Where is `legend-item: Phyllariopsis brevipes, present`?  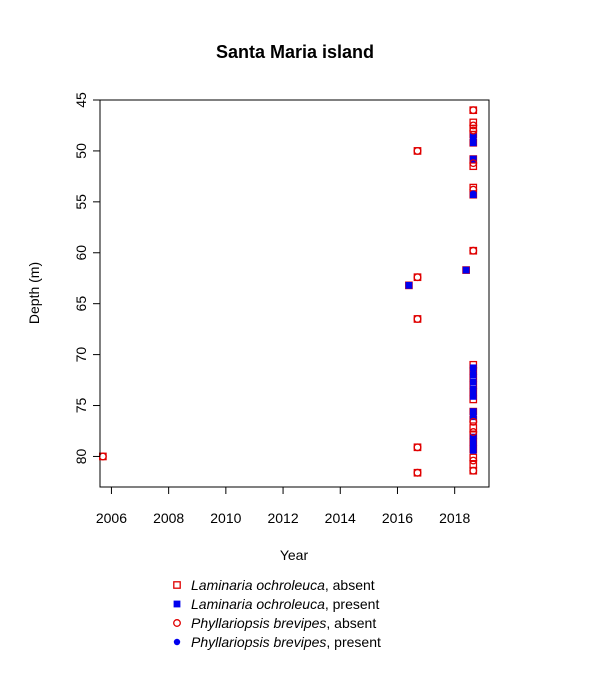
legend-item: Phyllariopsis brevipes, present is located at coordinates (277, 642).